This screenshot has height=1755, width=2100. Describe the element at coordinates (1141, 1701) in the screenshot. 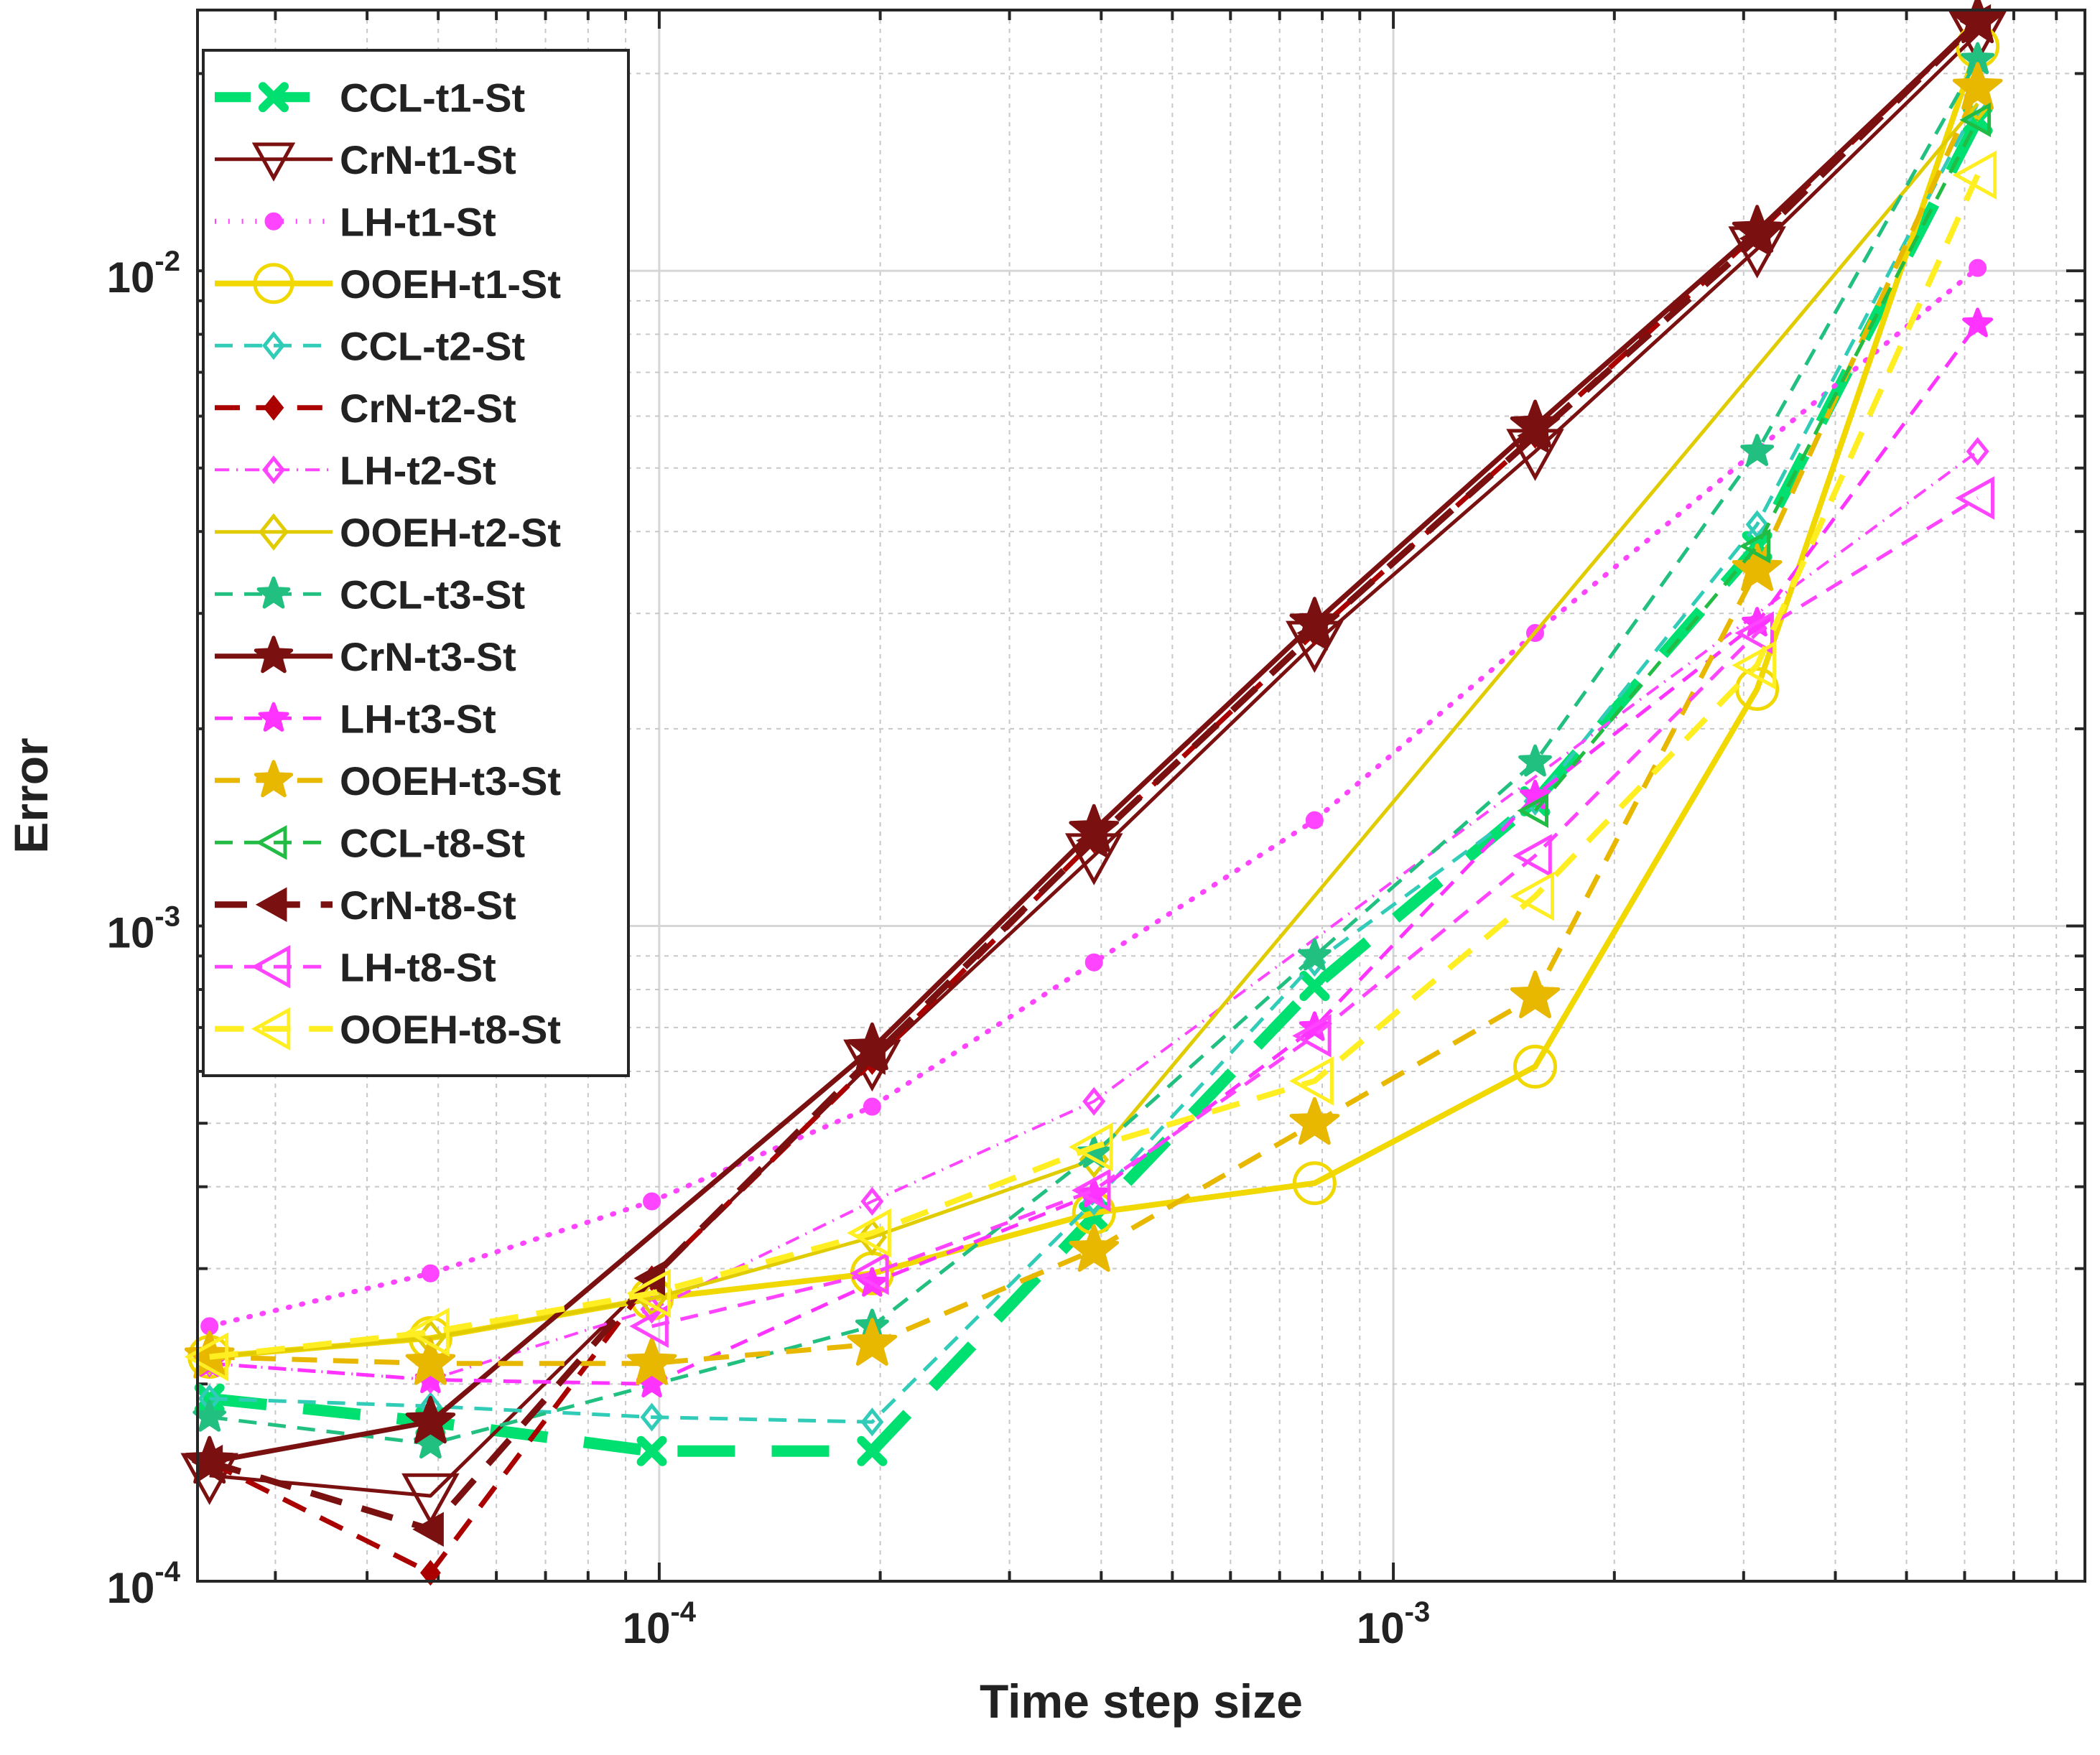

I see `x-axis-label: Time step size` at that location.